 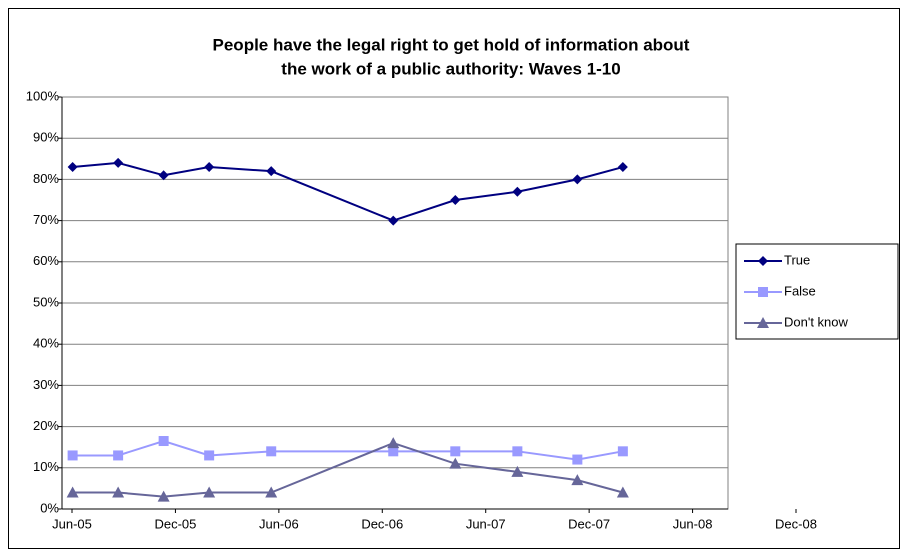 I want to click on x-tick-label: Jun-06, so click(x=279, y=523).